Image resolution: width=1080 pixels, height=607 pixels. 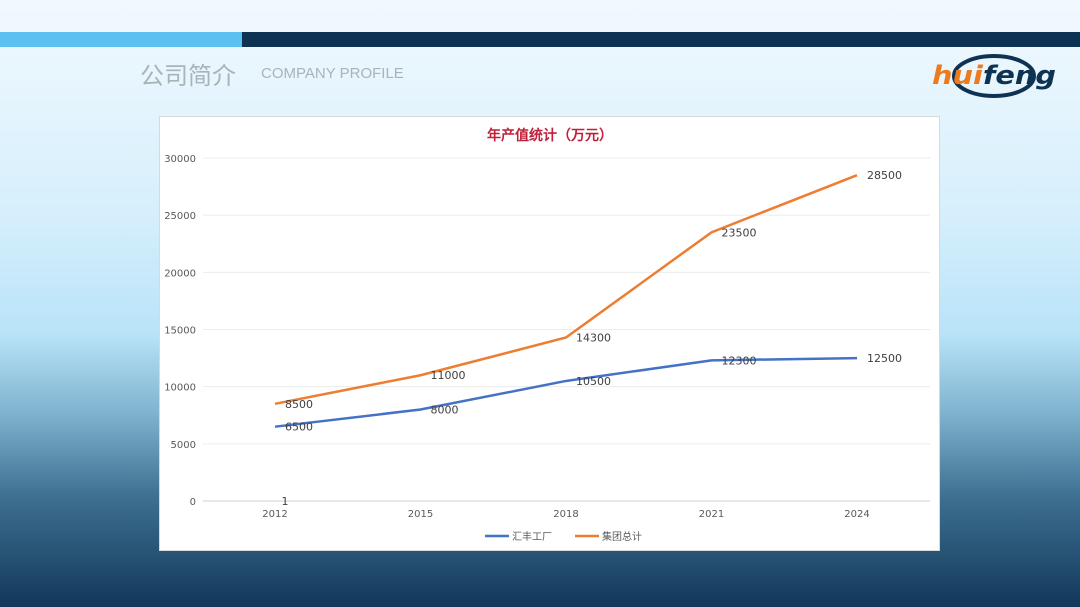 What do you see at coordinates (299, 427) in the screenshot?
I see `data-label: 6500` at bounding box center [299, 427].